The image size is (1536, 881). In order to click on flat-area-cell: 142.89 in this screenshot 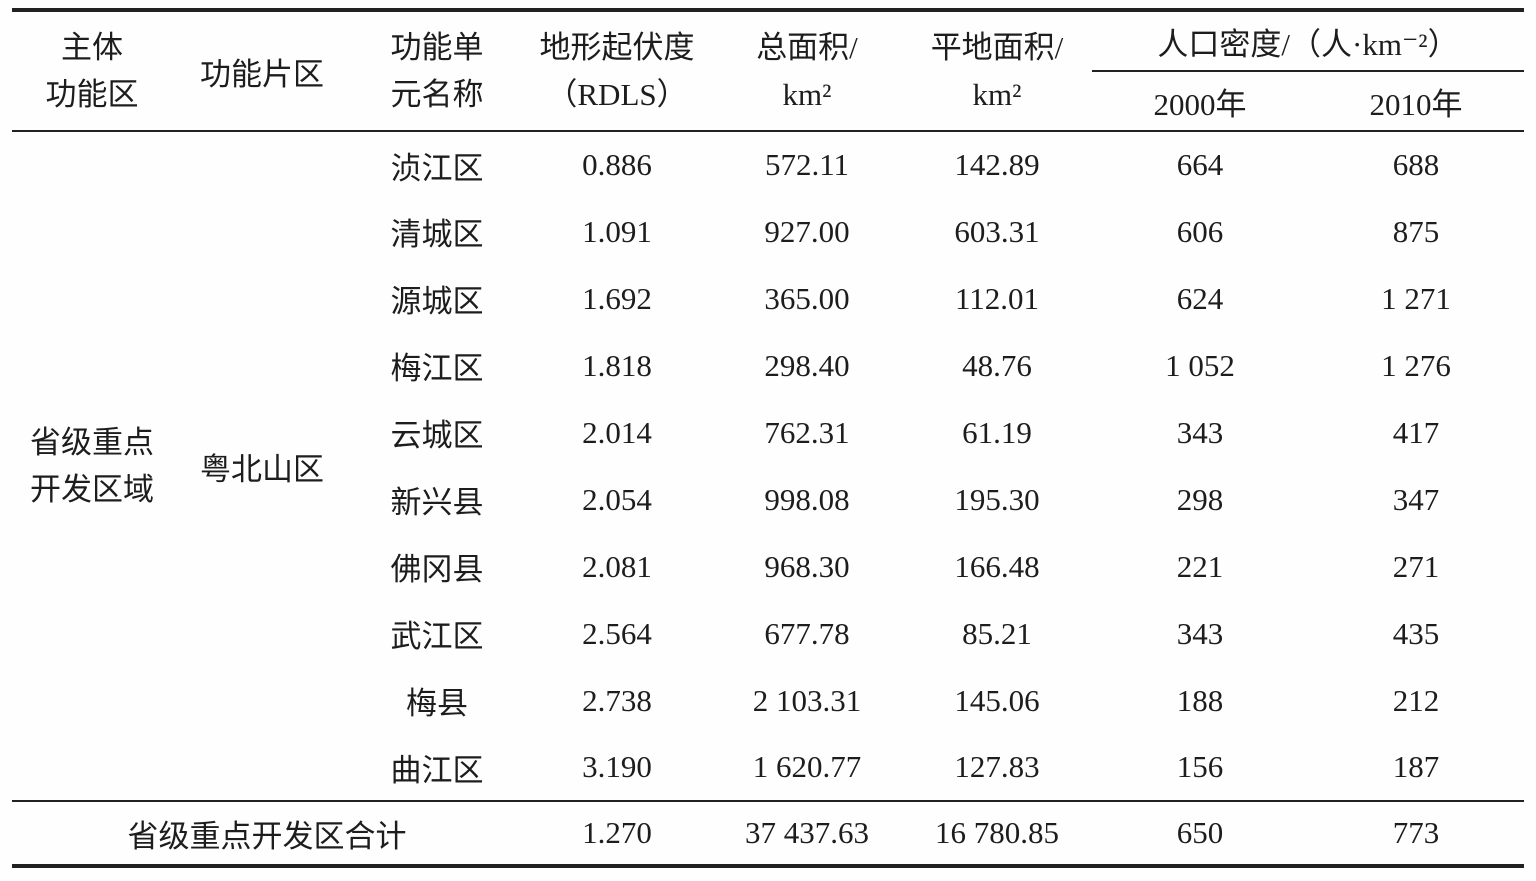, I will do `click(997, 164)`.